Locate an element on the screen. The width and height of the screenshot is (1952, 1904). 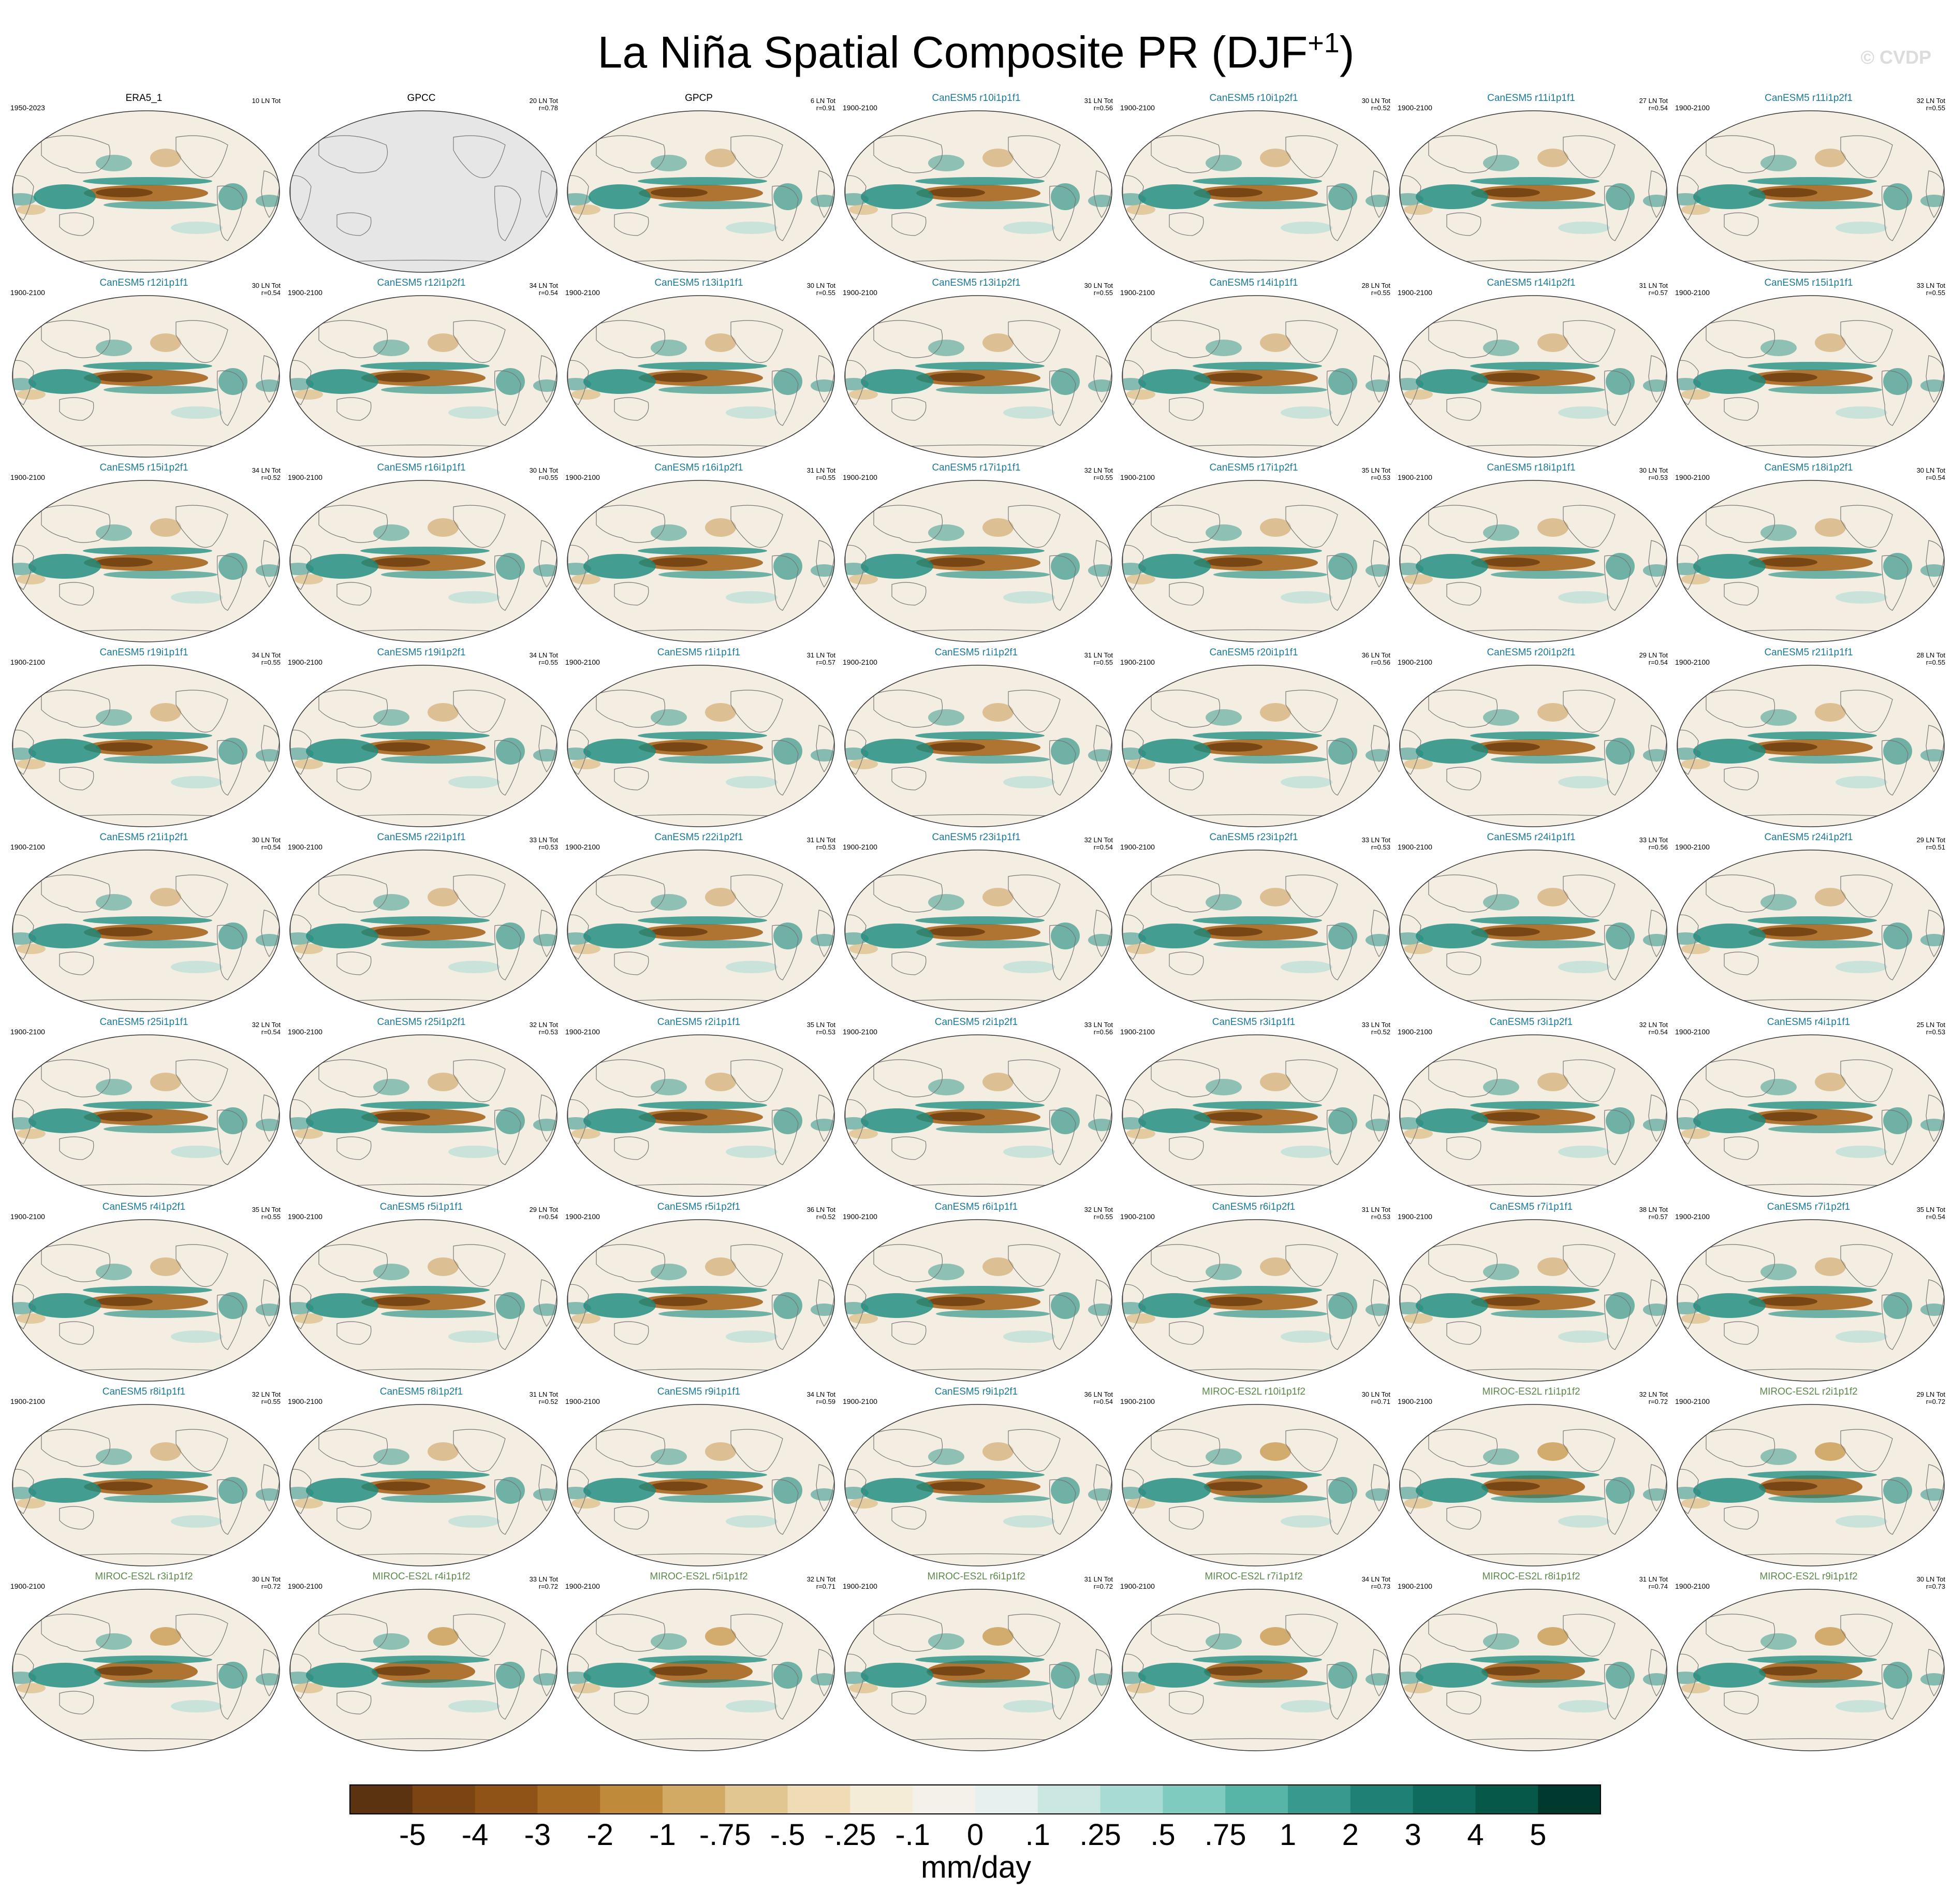
asia-coastline is located at coordinates (908, 1263).